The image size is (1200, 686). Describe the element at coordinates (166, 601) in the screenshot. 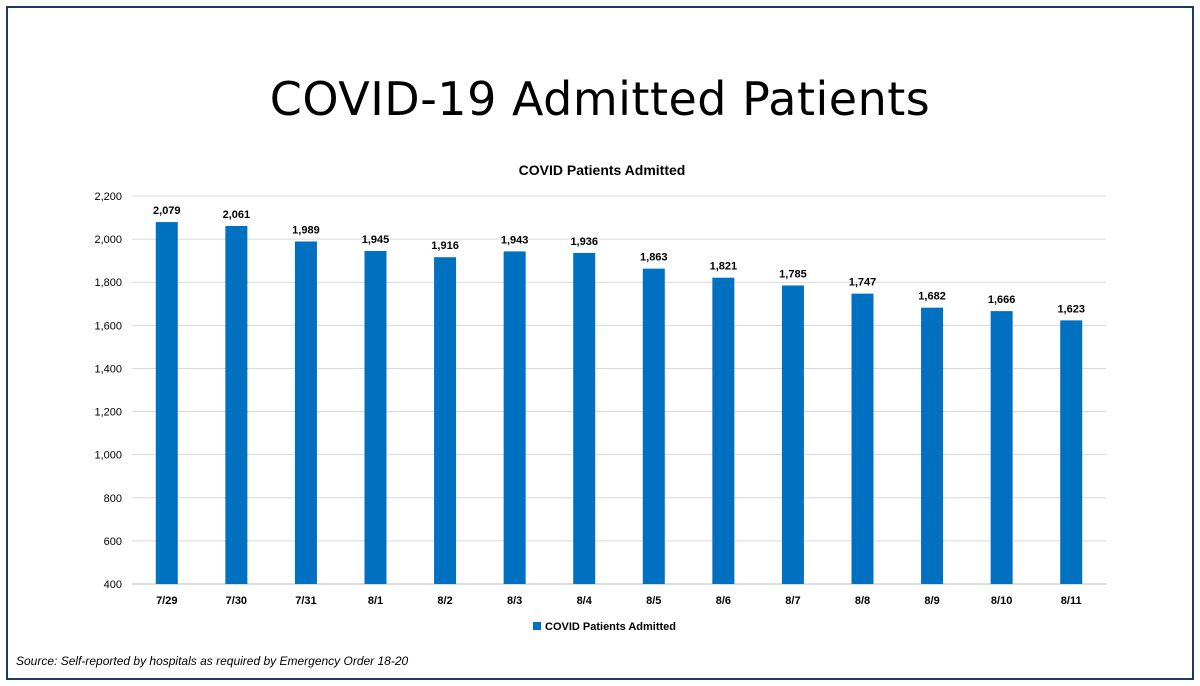

I see `x-tick-label: 7/29` at that location.